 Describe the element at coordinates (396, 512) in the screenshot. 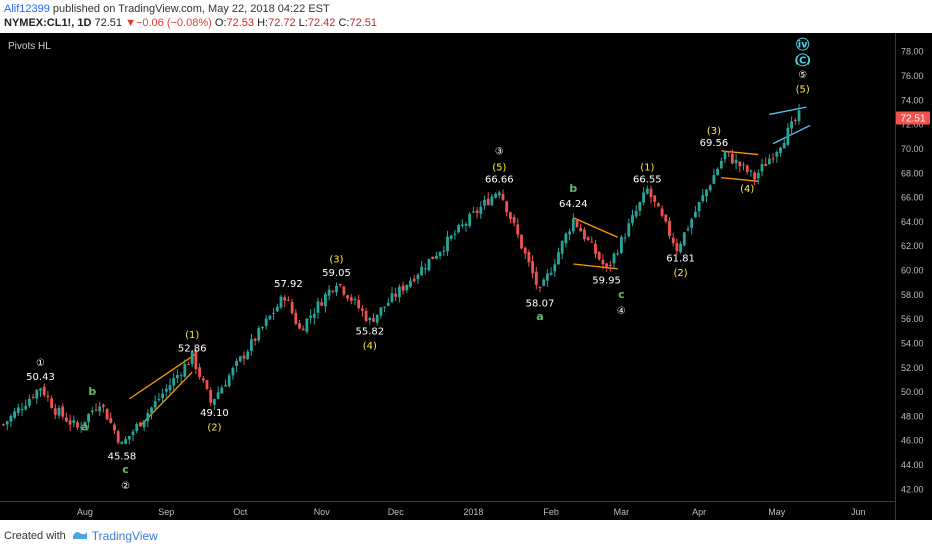

I see `x-tick-label: Dec` at that location.